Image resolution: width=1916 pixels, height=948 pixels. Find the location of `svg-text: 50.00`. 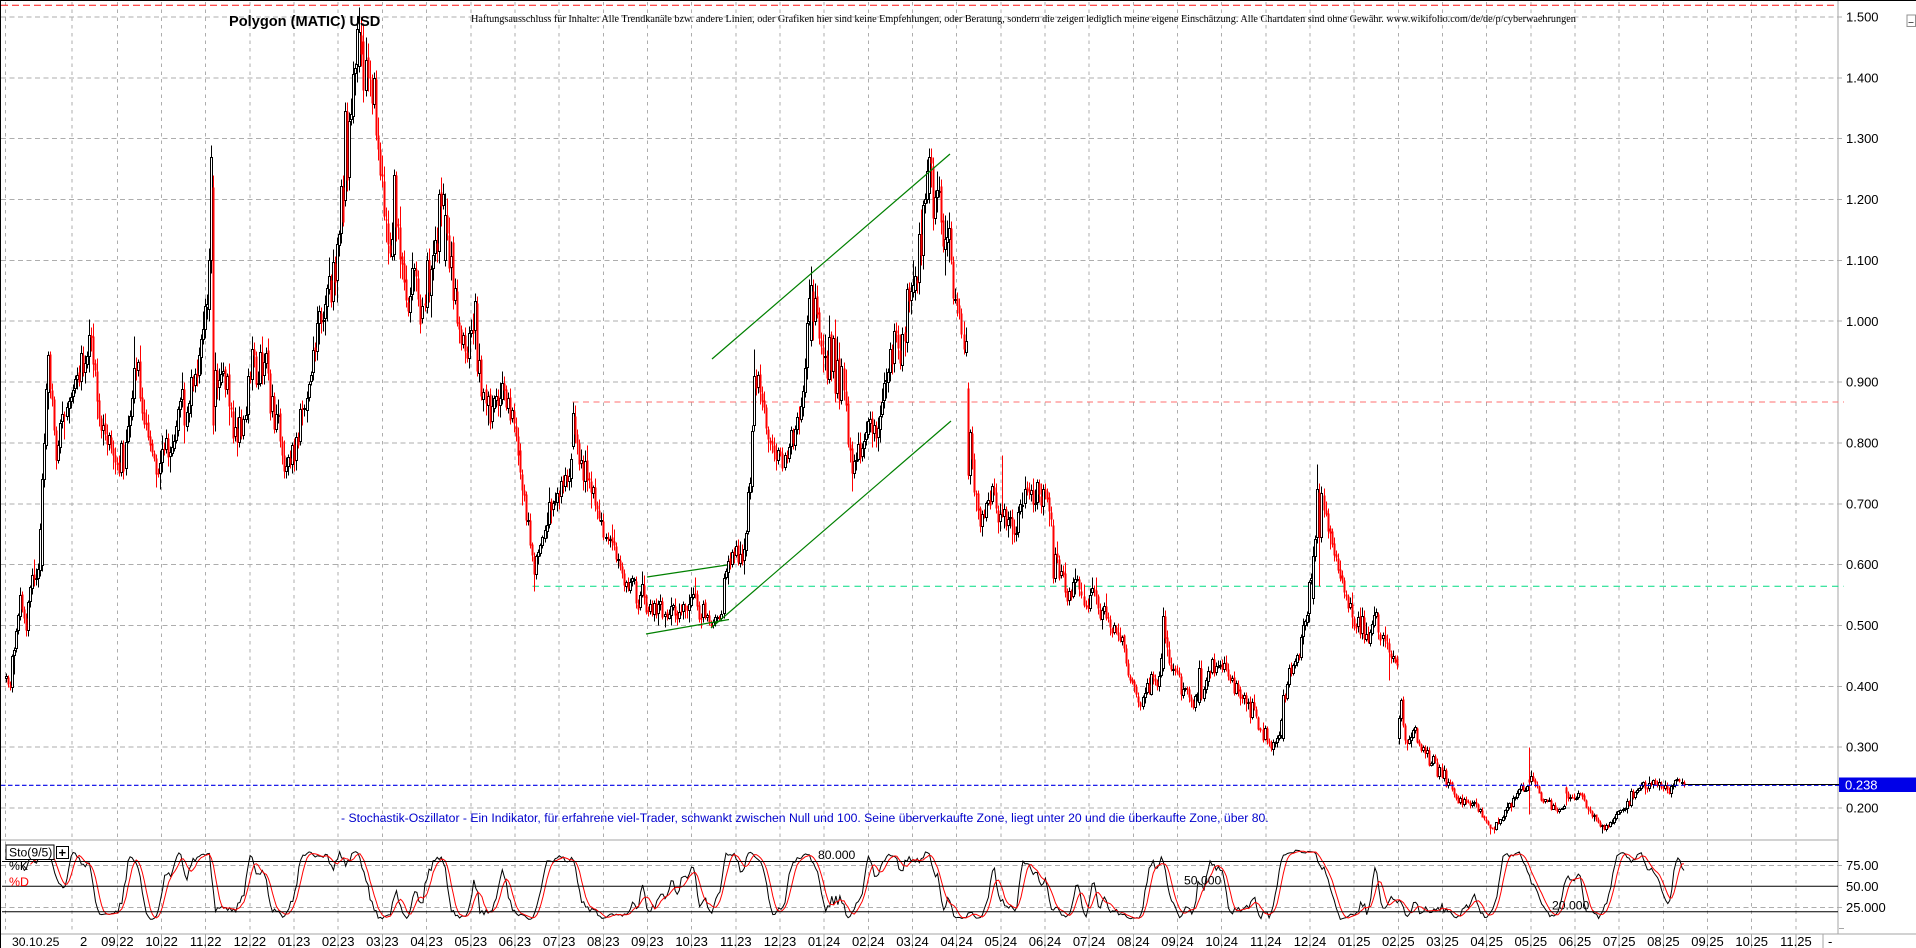

svg-text: 50.00 is located at coordinates (1862, 886).